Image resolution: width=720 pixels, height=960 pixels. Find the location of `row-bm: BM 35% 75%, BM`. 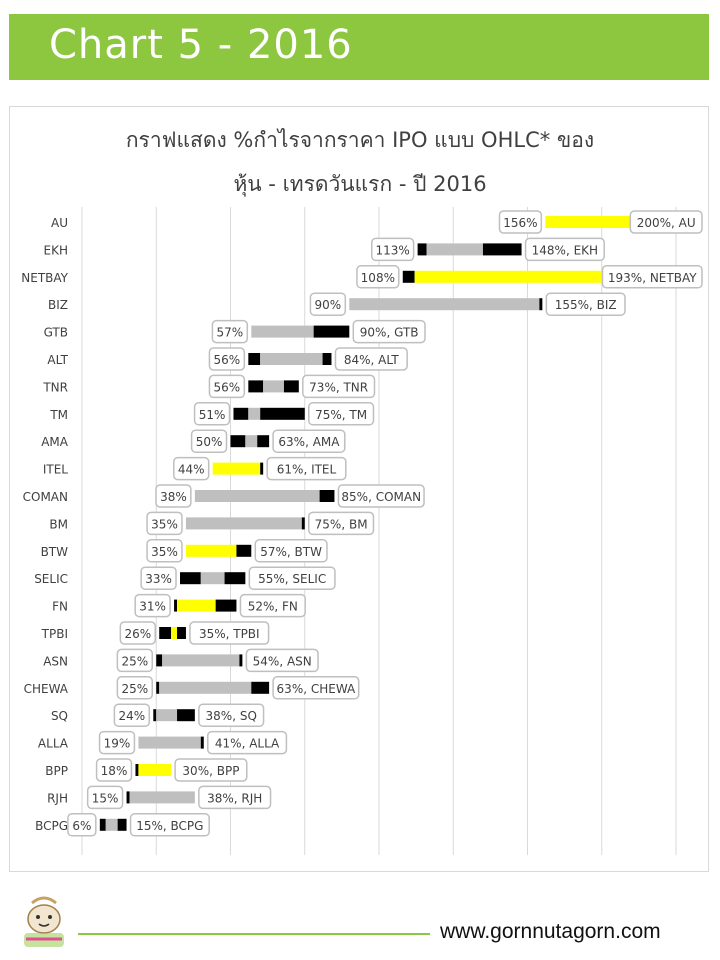

row-bm: BM 35% 75%, BM is located at coordinates (212, 523).